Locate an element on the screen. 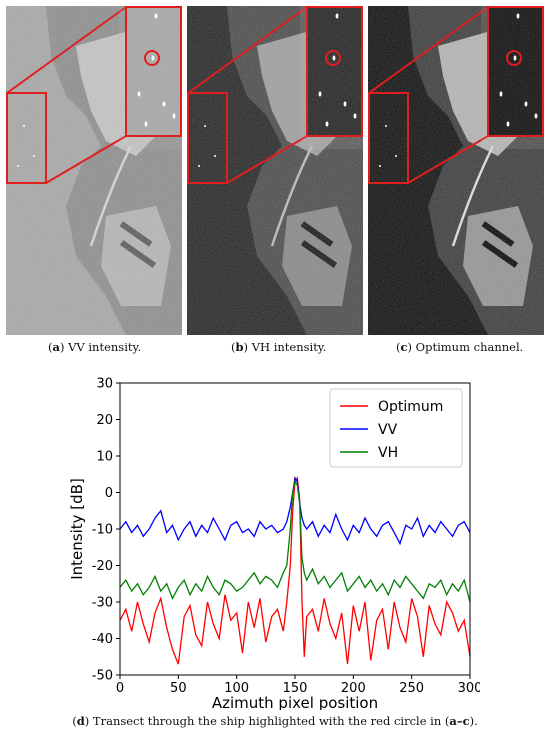  series-line-vv is located at coordinates (295, 511).